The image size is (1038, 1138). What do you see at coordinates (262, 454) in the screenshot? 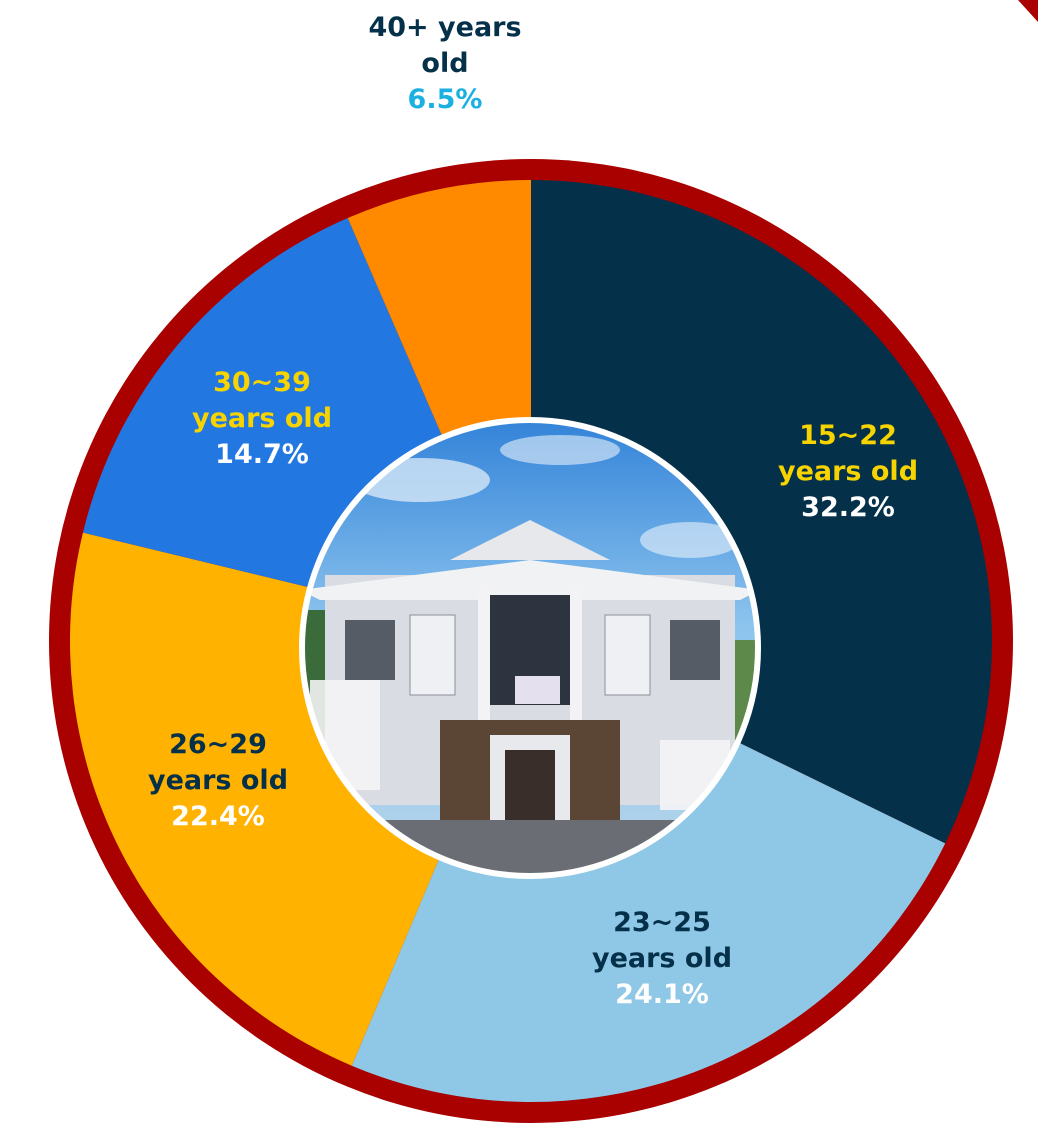
I see `value-label: 14.7%` at bounding box center [262, 454].